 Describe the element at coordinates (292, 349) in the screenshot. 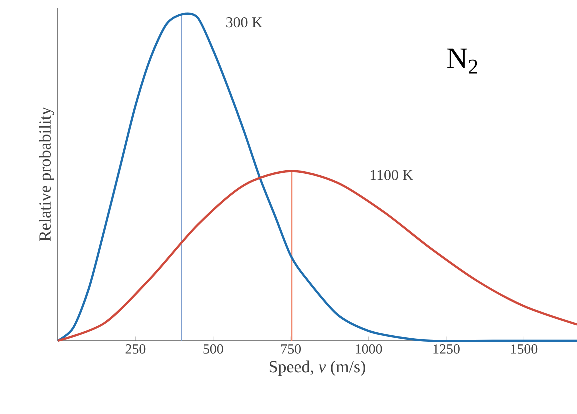

I see `x-tick-label: 750` at that location.